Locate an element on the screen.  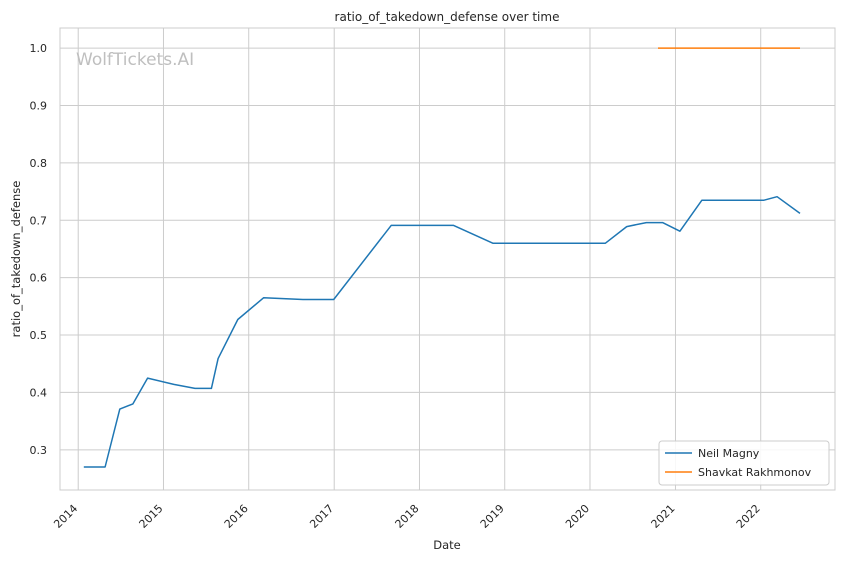
y-axis-label: ratio_of_takedown_defense is located at coordinates (16, 259).